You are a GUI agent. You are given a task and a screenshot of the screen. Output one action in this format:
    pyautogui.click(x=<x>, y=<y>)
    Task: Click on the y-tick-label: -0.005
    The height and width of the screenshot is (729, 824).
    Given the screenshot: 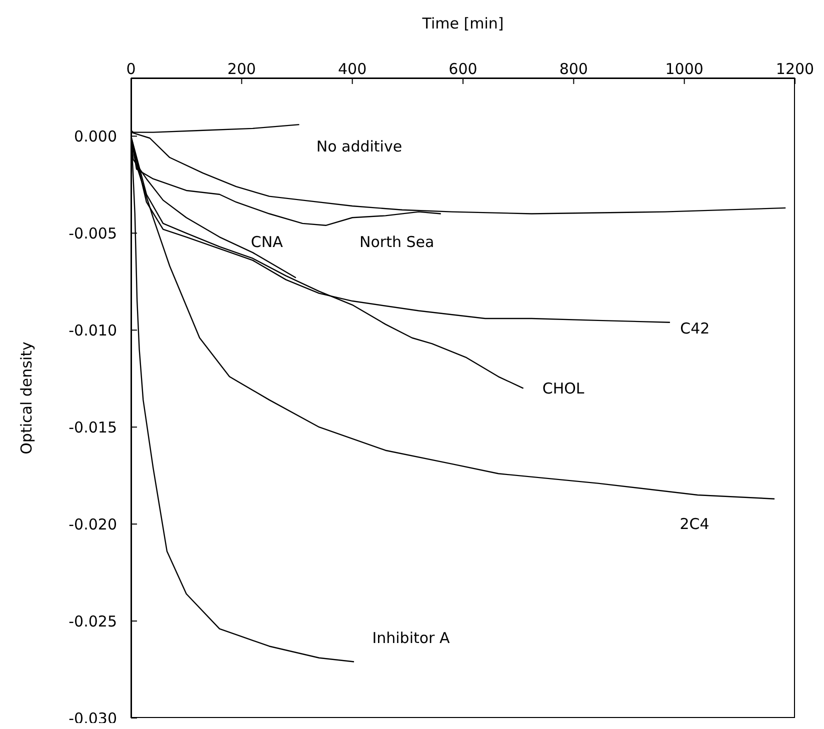 What is the action you would take?
    pyautogui.click(x=92, y=233)
    